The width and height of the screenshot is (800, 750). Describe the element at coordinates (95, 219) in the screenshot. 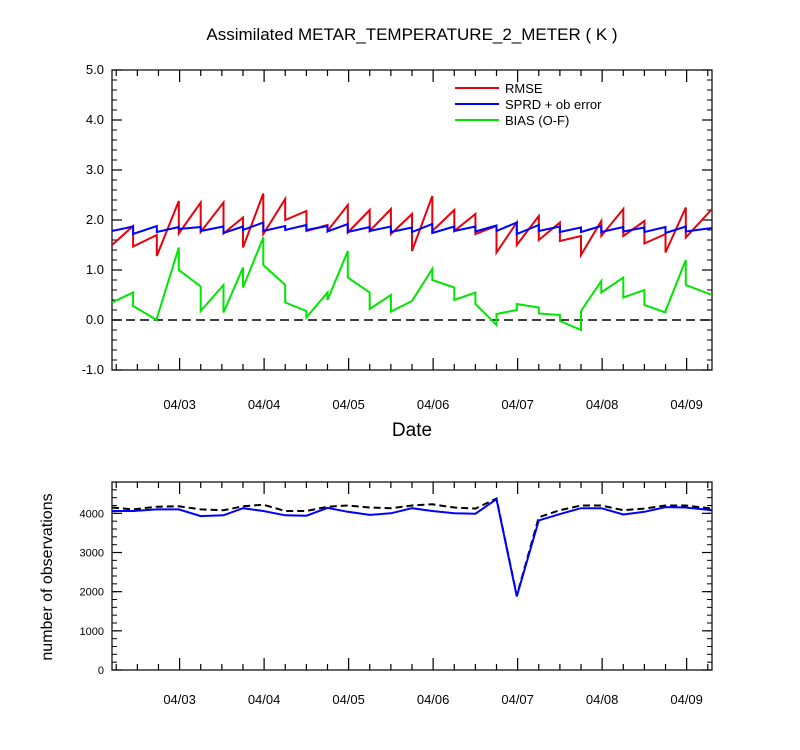

I see `y-tick-label: 2.0` at that location.